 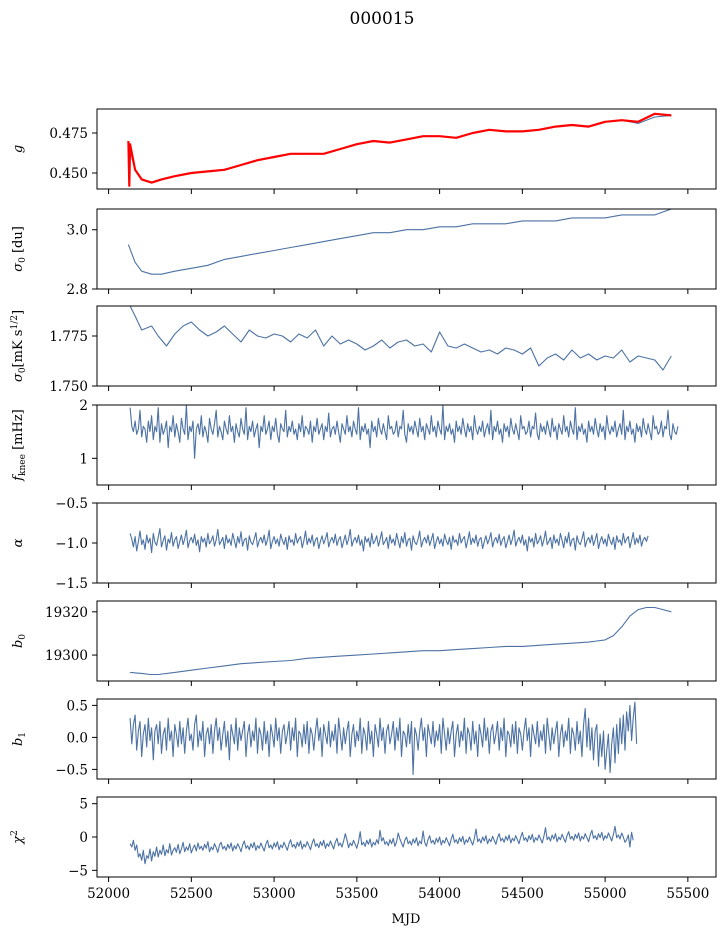 I want to click on panel-1-frame, so click(x=406, y=149).